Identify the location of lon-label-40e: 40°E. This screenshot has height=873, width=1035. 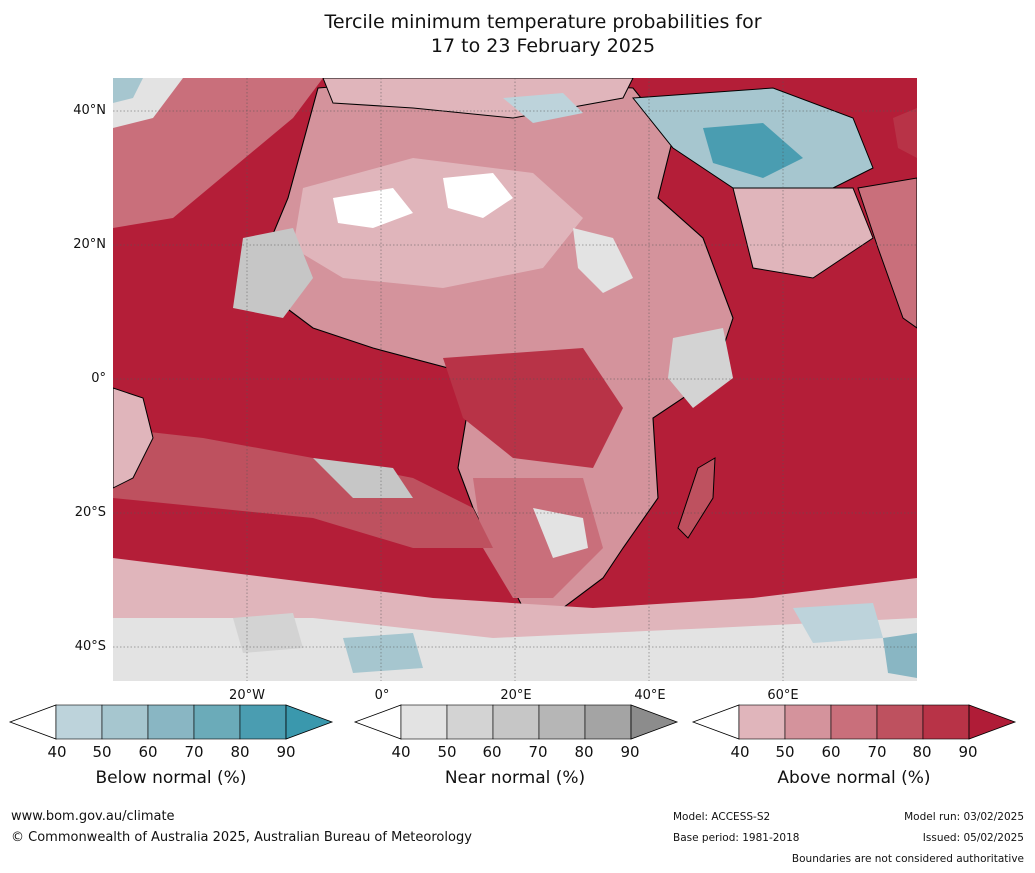
(650, 695).